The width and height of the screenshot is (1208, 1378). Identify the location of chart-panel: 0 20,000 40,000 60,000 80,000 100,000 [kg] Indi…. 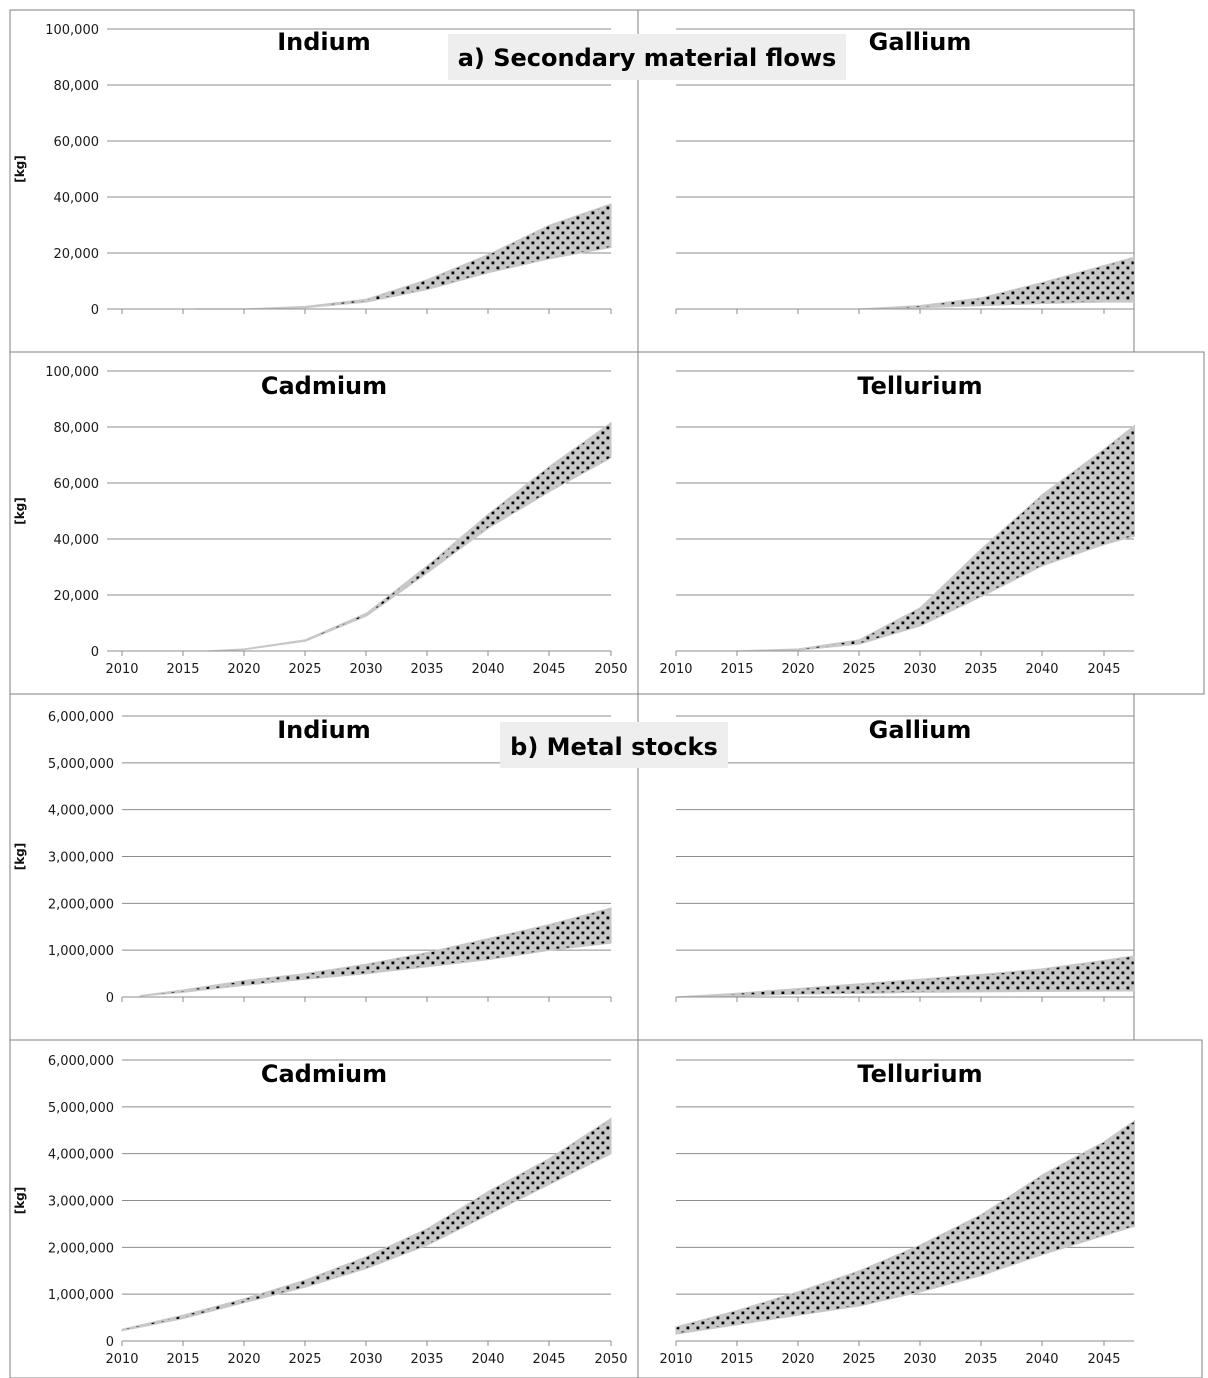
(312, 170).